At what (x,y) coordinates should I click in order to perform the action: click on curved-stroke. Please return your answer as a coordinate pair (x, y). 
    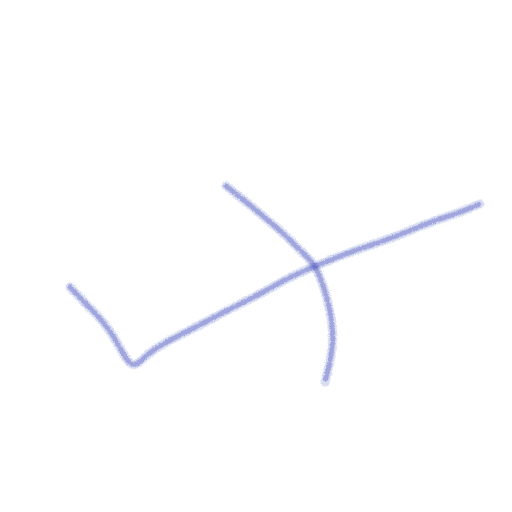
    Looking at the image, I should click on (279, 284).